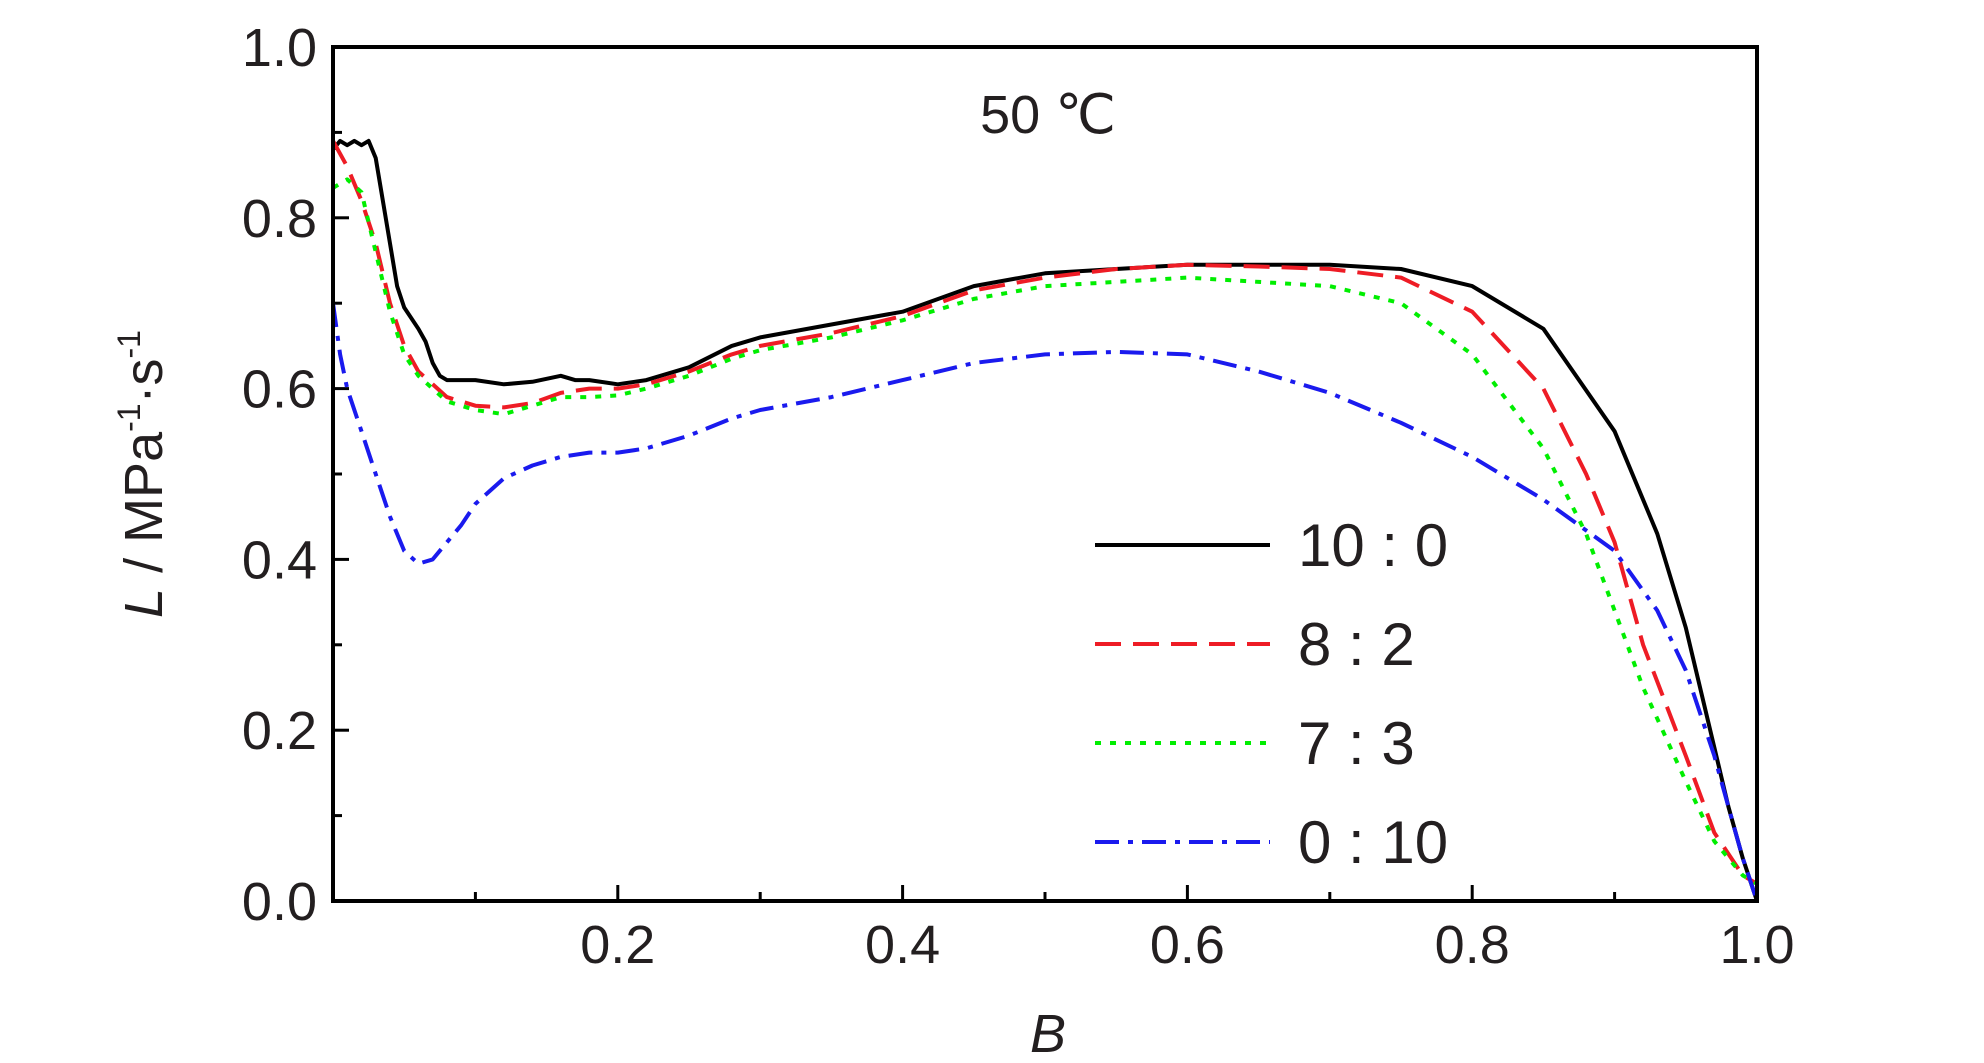 This screenshot has height=1063, width=1984. What do you see at coordinates (902, 945) in the screenshot?
I see `x-tick-label: 0.4` at bounding box center [902, 945].